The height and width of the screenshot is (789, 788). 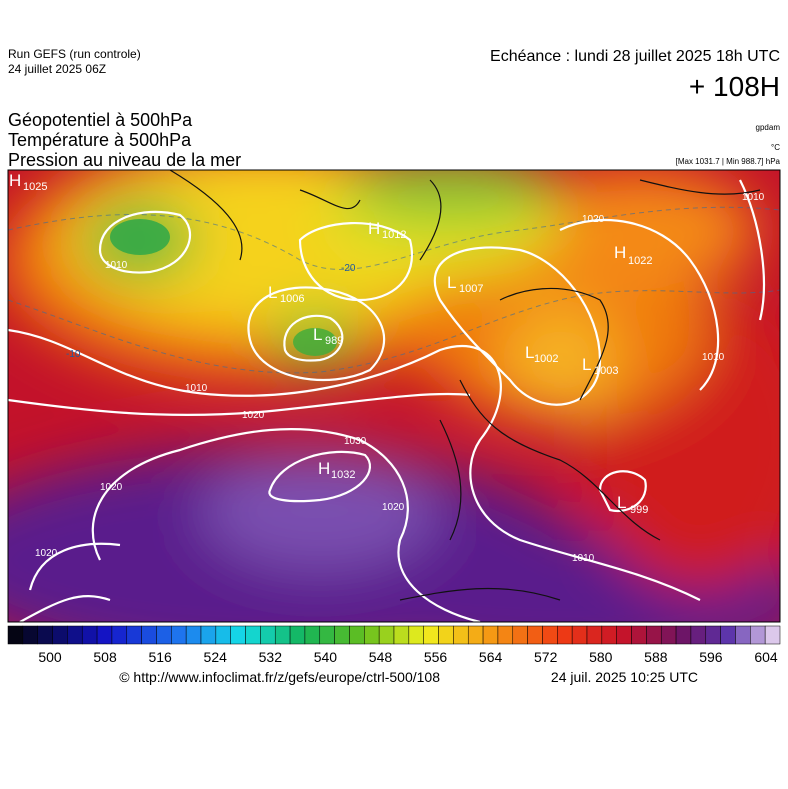 I want to click on pressure-center-value: 1003, so click(x=606, y=371).